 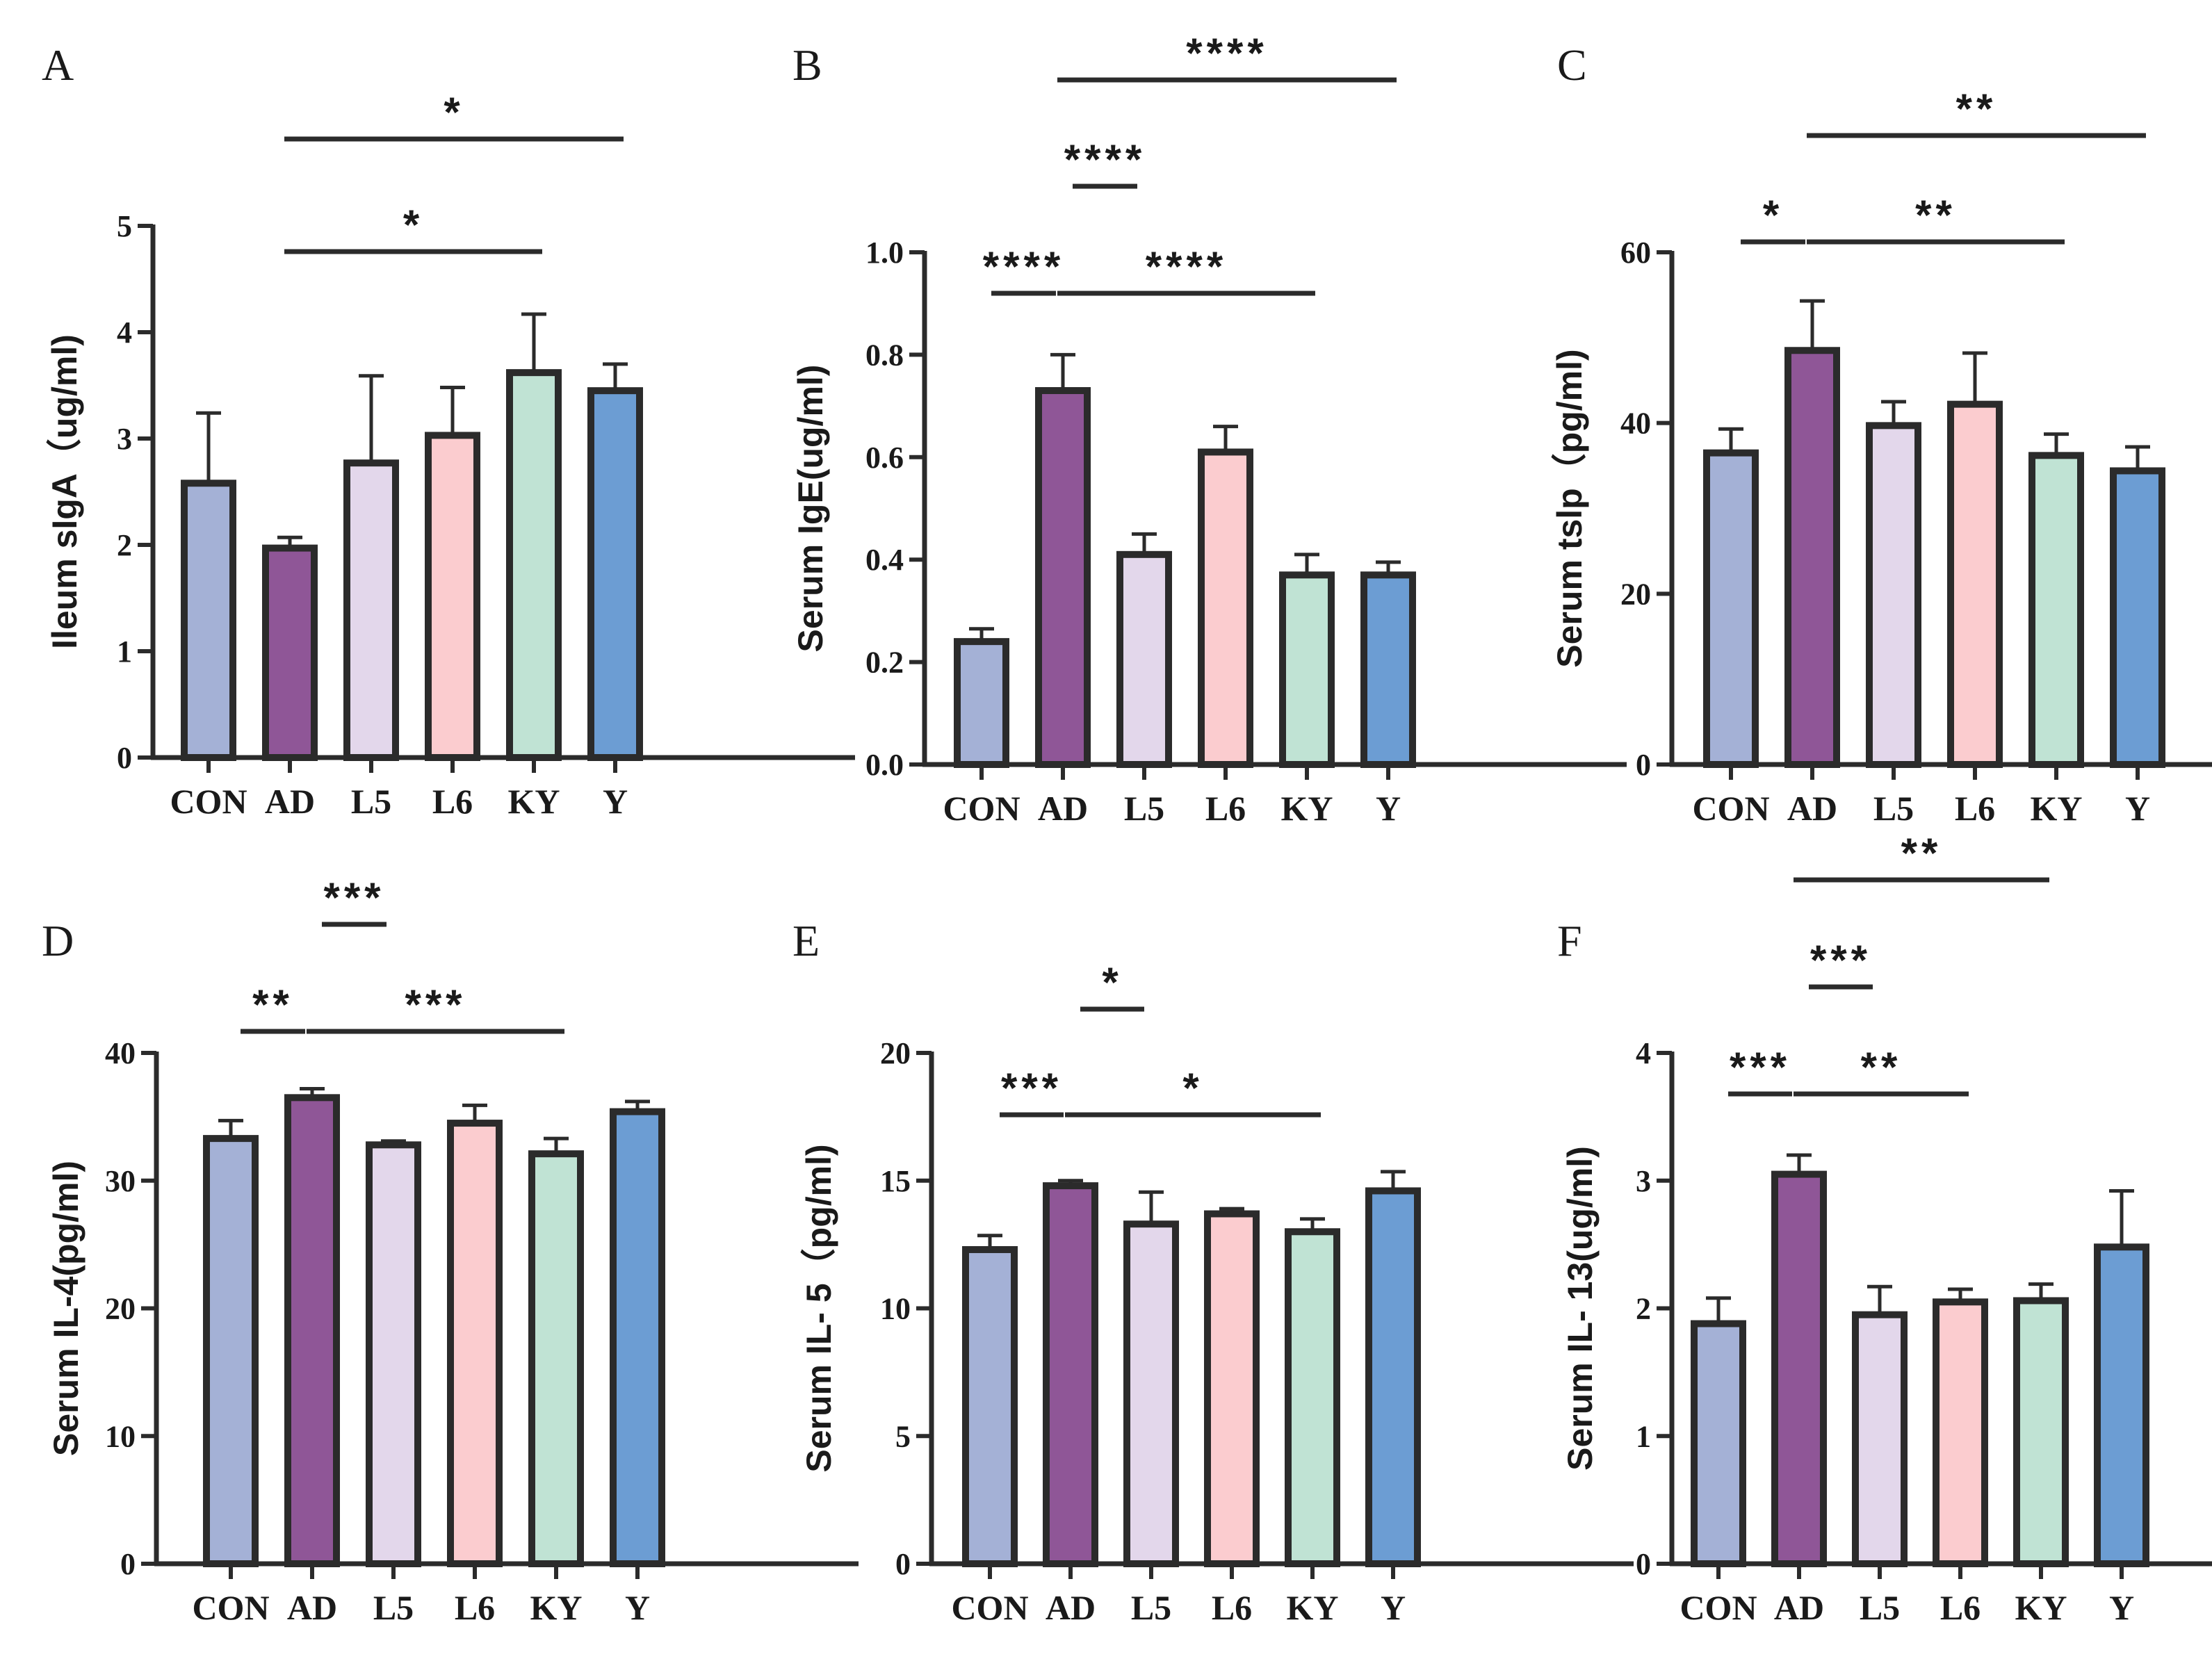 I want to click on panel-letter: C, so click(x=1572, y=65).